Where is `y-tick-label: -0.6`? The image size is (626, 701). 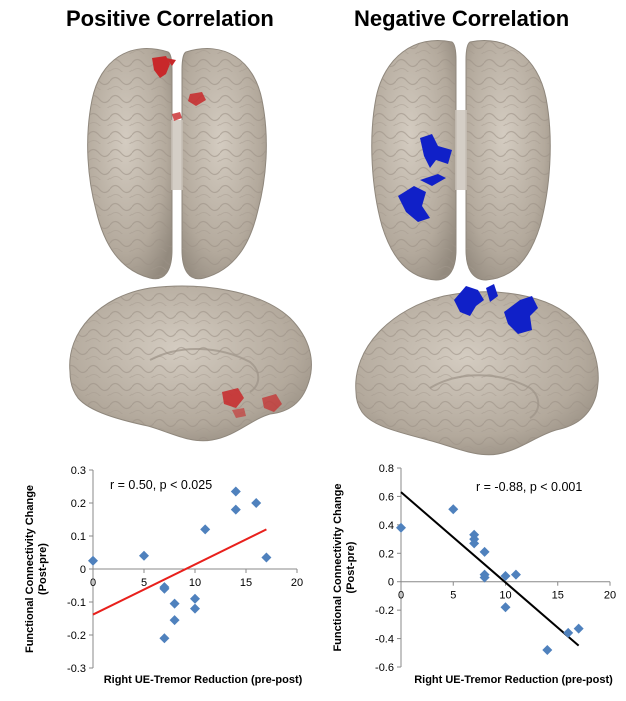 y-tick-label: -0.6 is located at coordinates (384, 668).